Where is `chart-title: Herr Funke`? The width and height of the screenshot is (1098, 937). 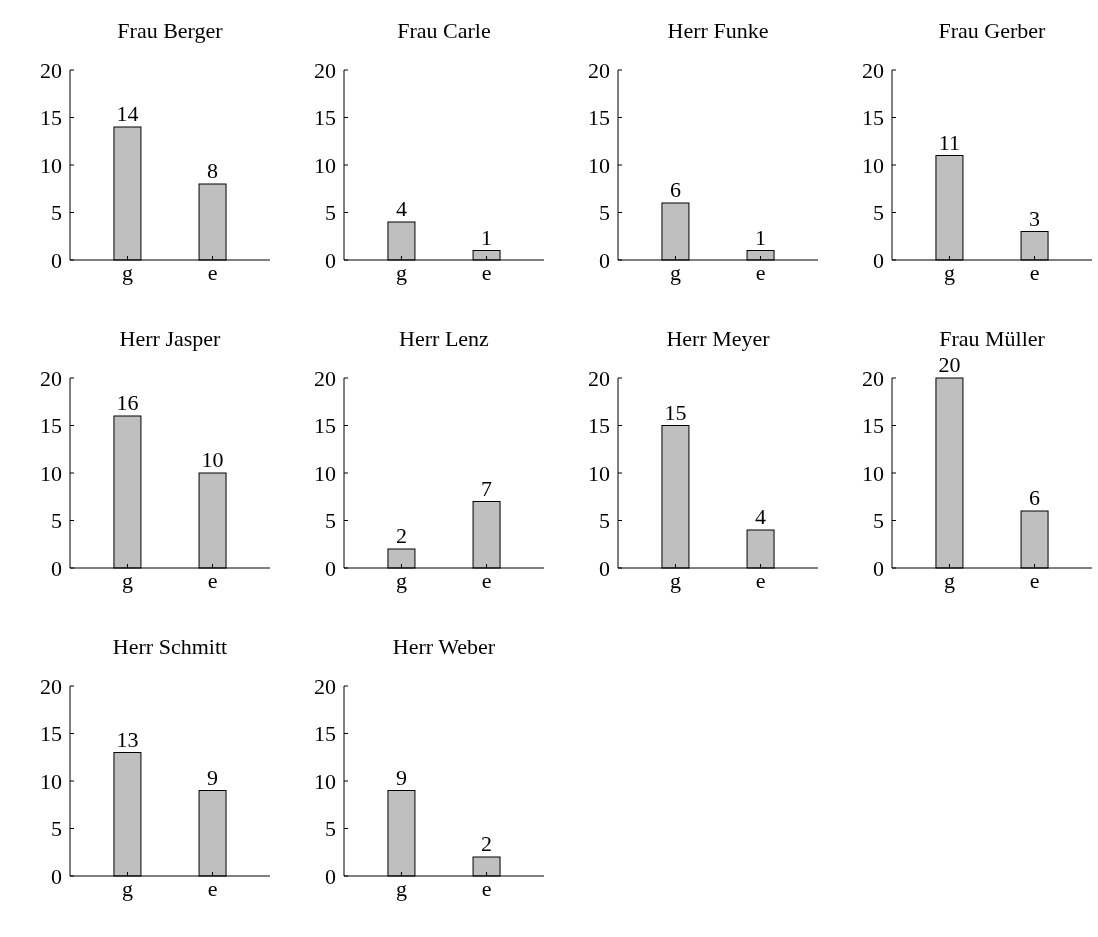
chart-title: Herr Funke is located at coordinates (718, 30).